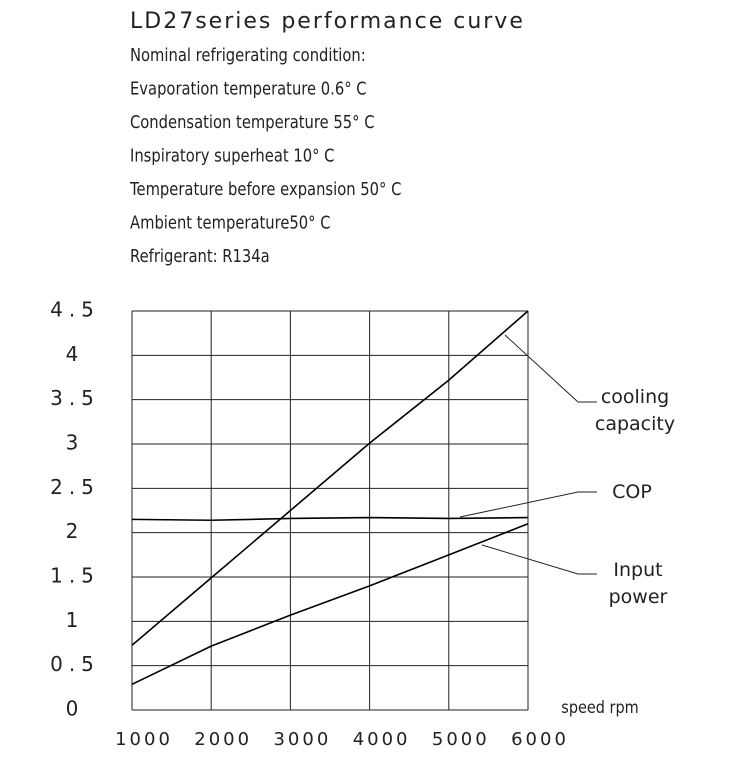  Describe the element at coordinates (75, 576) in the screenshot. I see `y-tick-label: 1.5` at that location.